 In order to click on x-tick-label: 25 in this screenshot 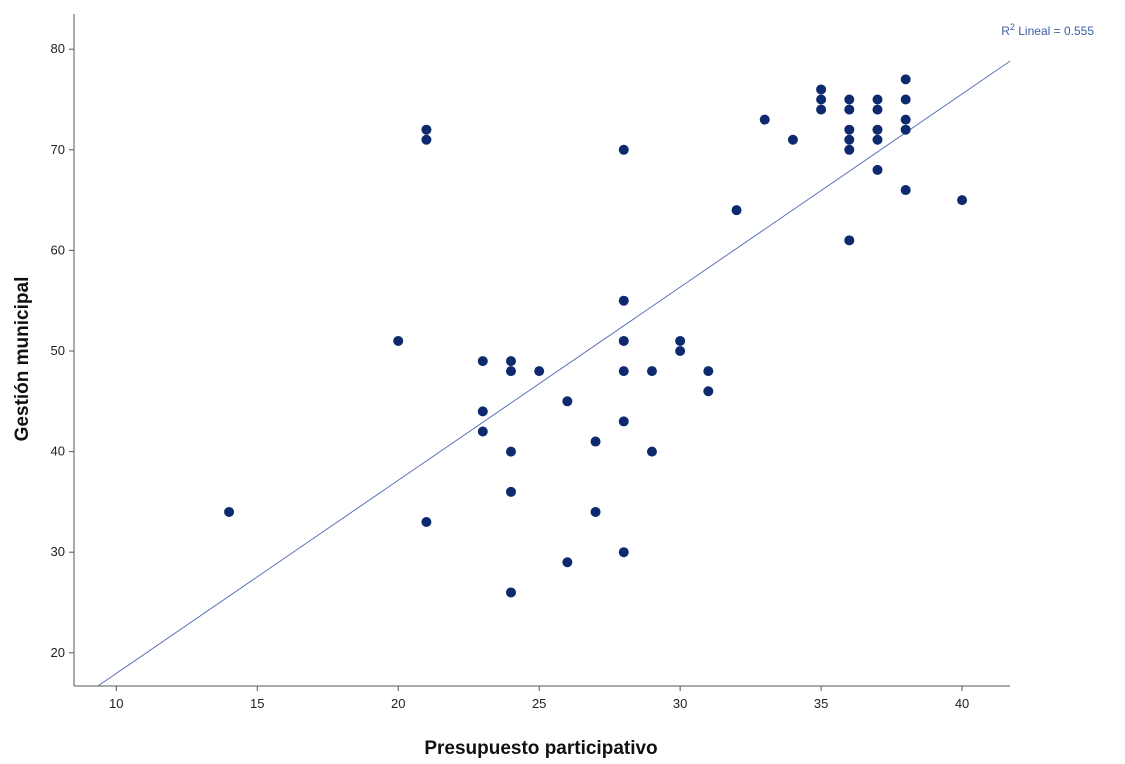, I will do `click(539, 703)`.